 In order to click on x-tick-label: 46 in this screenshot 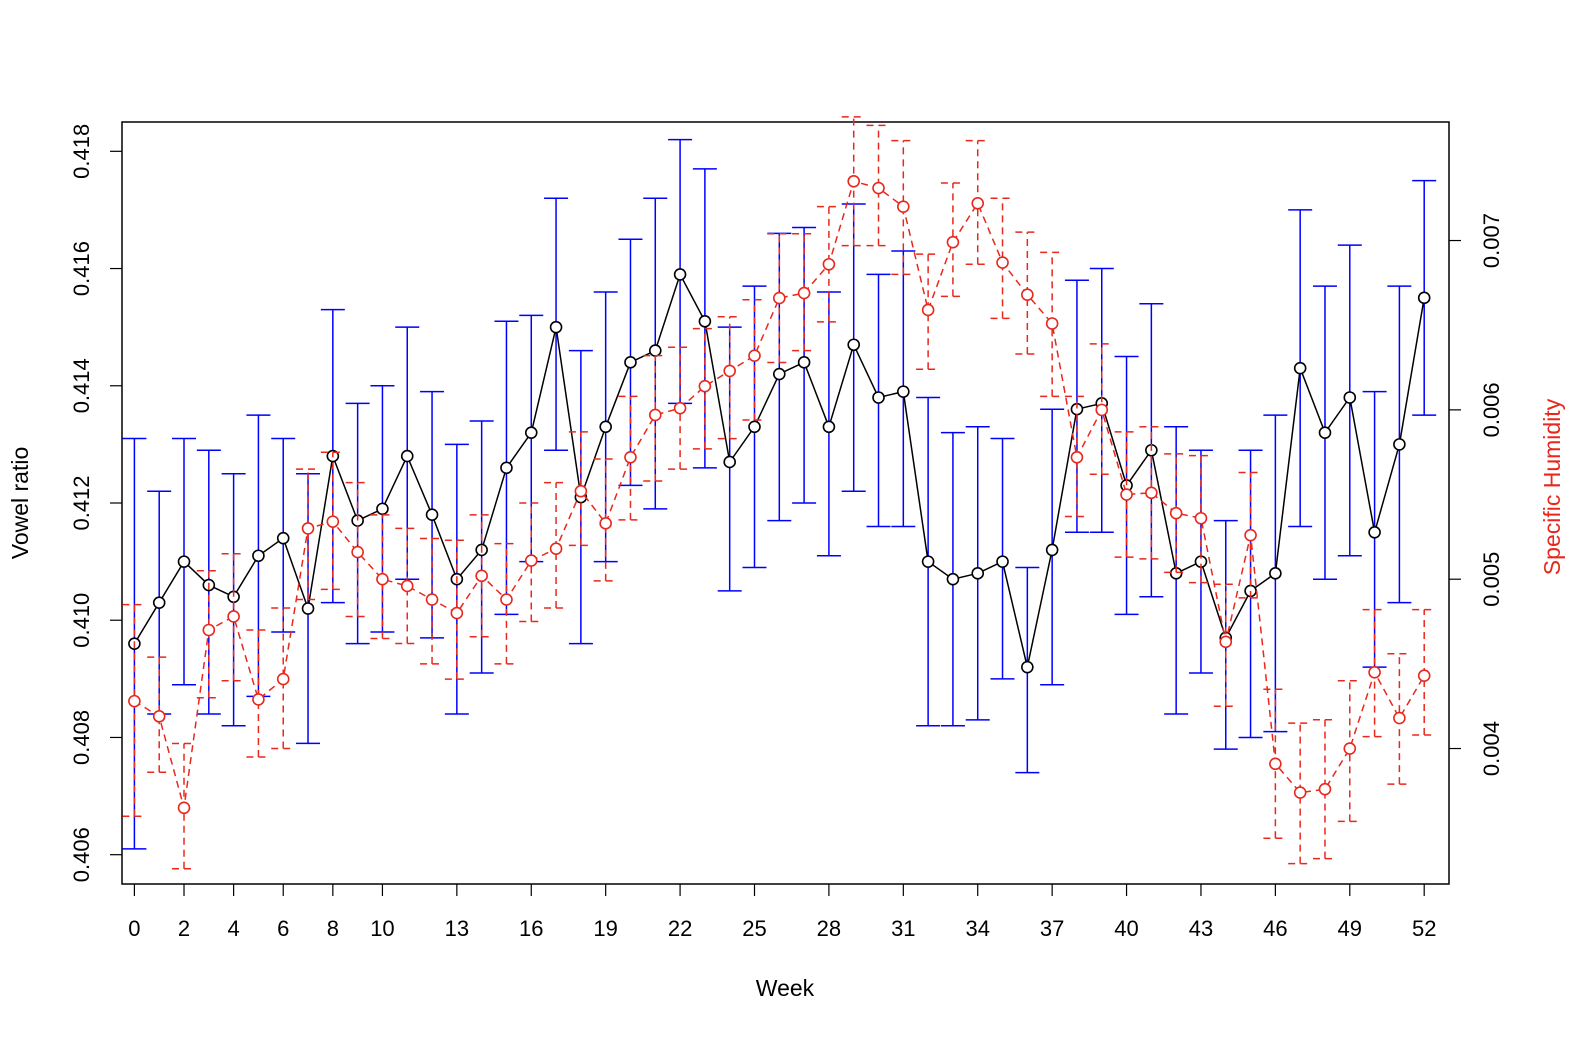, I will do `click(1275, 928)`.